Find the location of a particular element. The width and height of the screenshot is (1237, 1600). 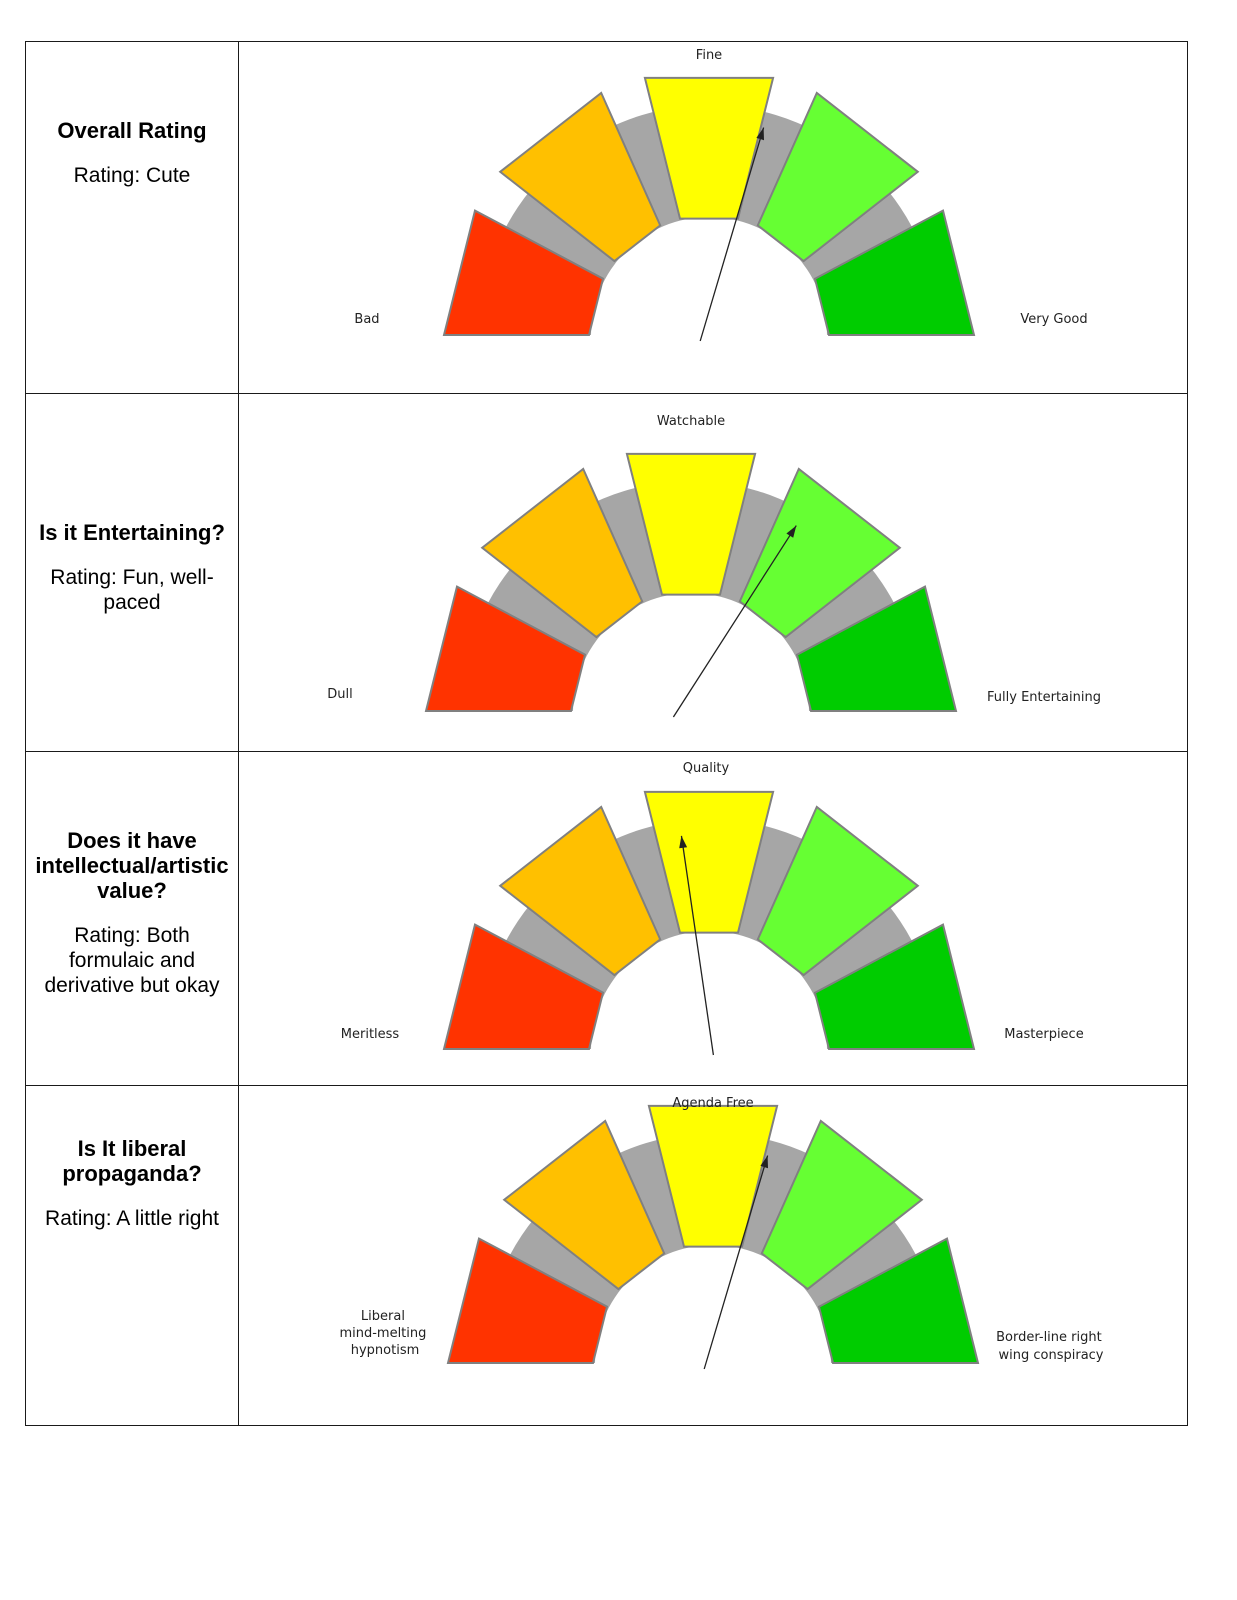

gauge-right-label: Masterpiece is located at coordinates (1043, 1034).